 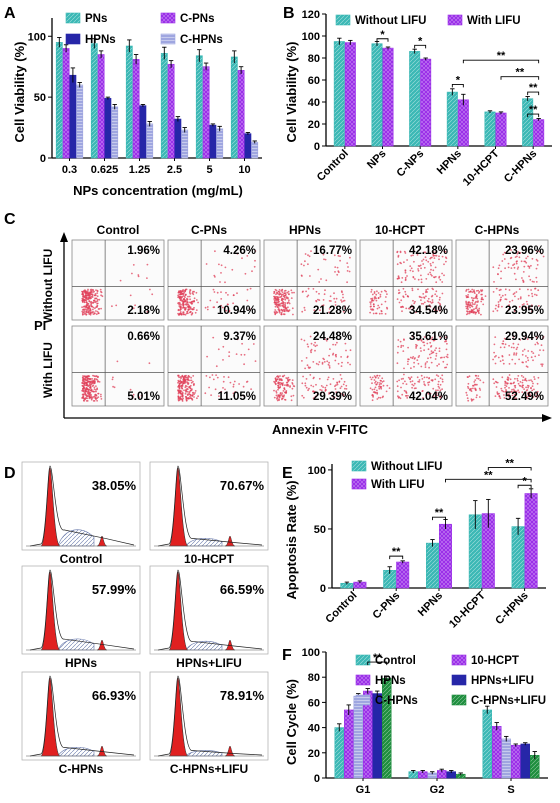 What do you see at coordinates (314, 703) in the screenshot?
I see `y-tick-label: 60` at bounding box center [314, 703].